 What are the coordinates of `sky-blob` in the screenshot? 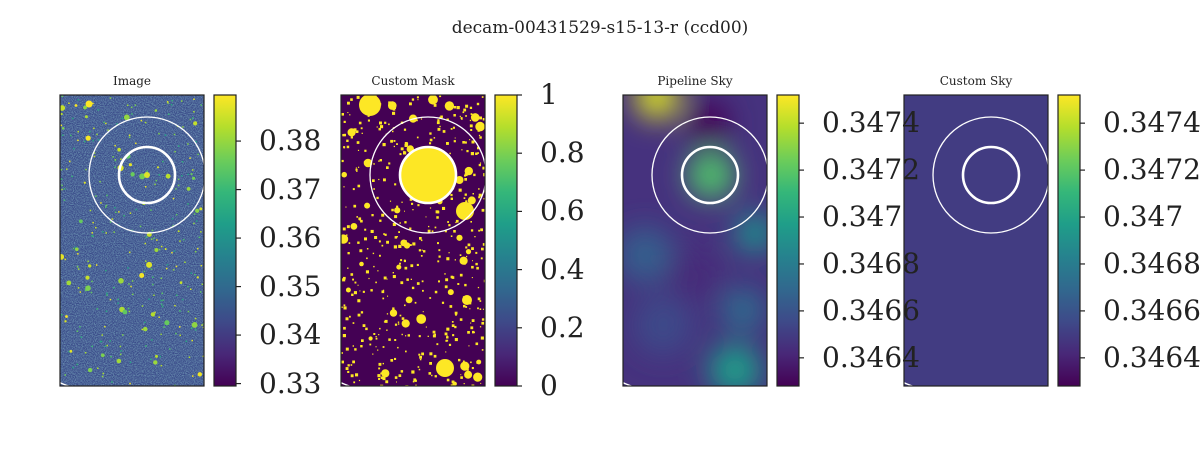 It's located at (735, 365).